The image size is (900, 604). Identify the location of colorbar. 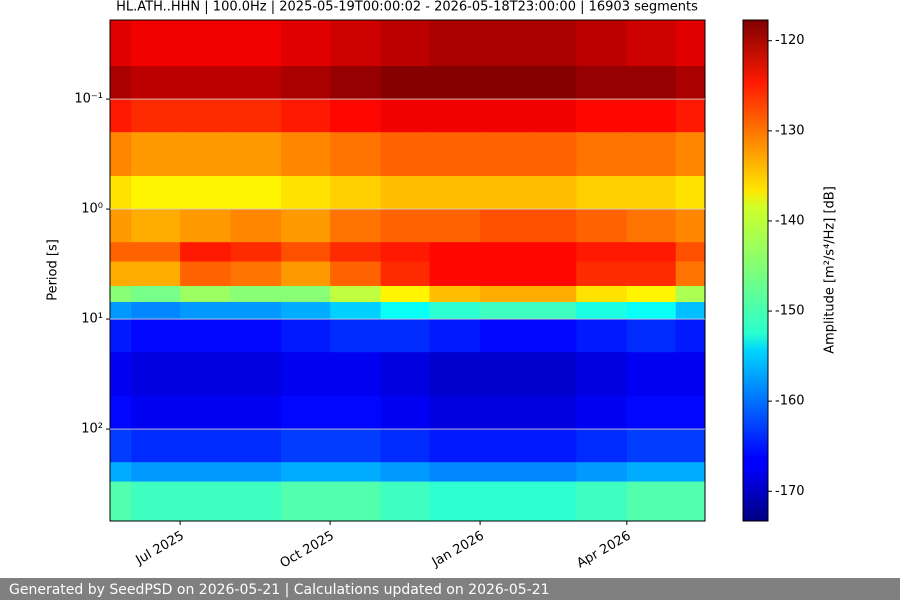
(755, 270).